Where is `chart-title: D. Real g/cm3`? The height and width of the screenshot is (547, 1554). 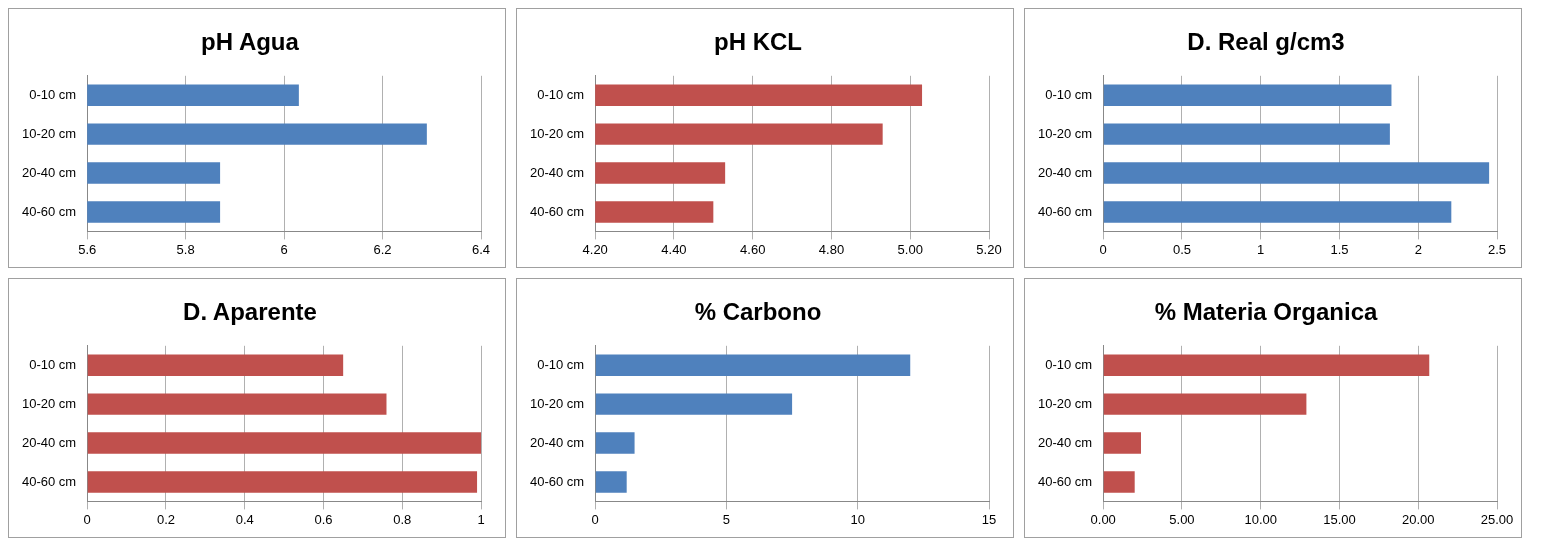 chart-title: D. Real g/cm3 is located at coordinates (1266, 42).